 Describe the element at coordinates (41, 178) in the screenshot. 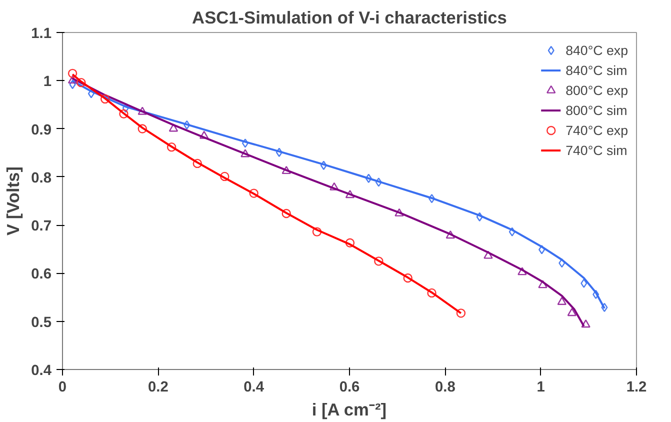

I see `y-tick-label: 0.8` at that location.